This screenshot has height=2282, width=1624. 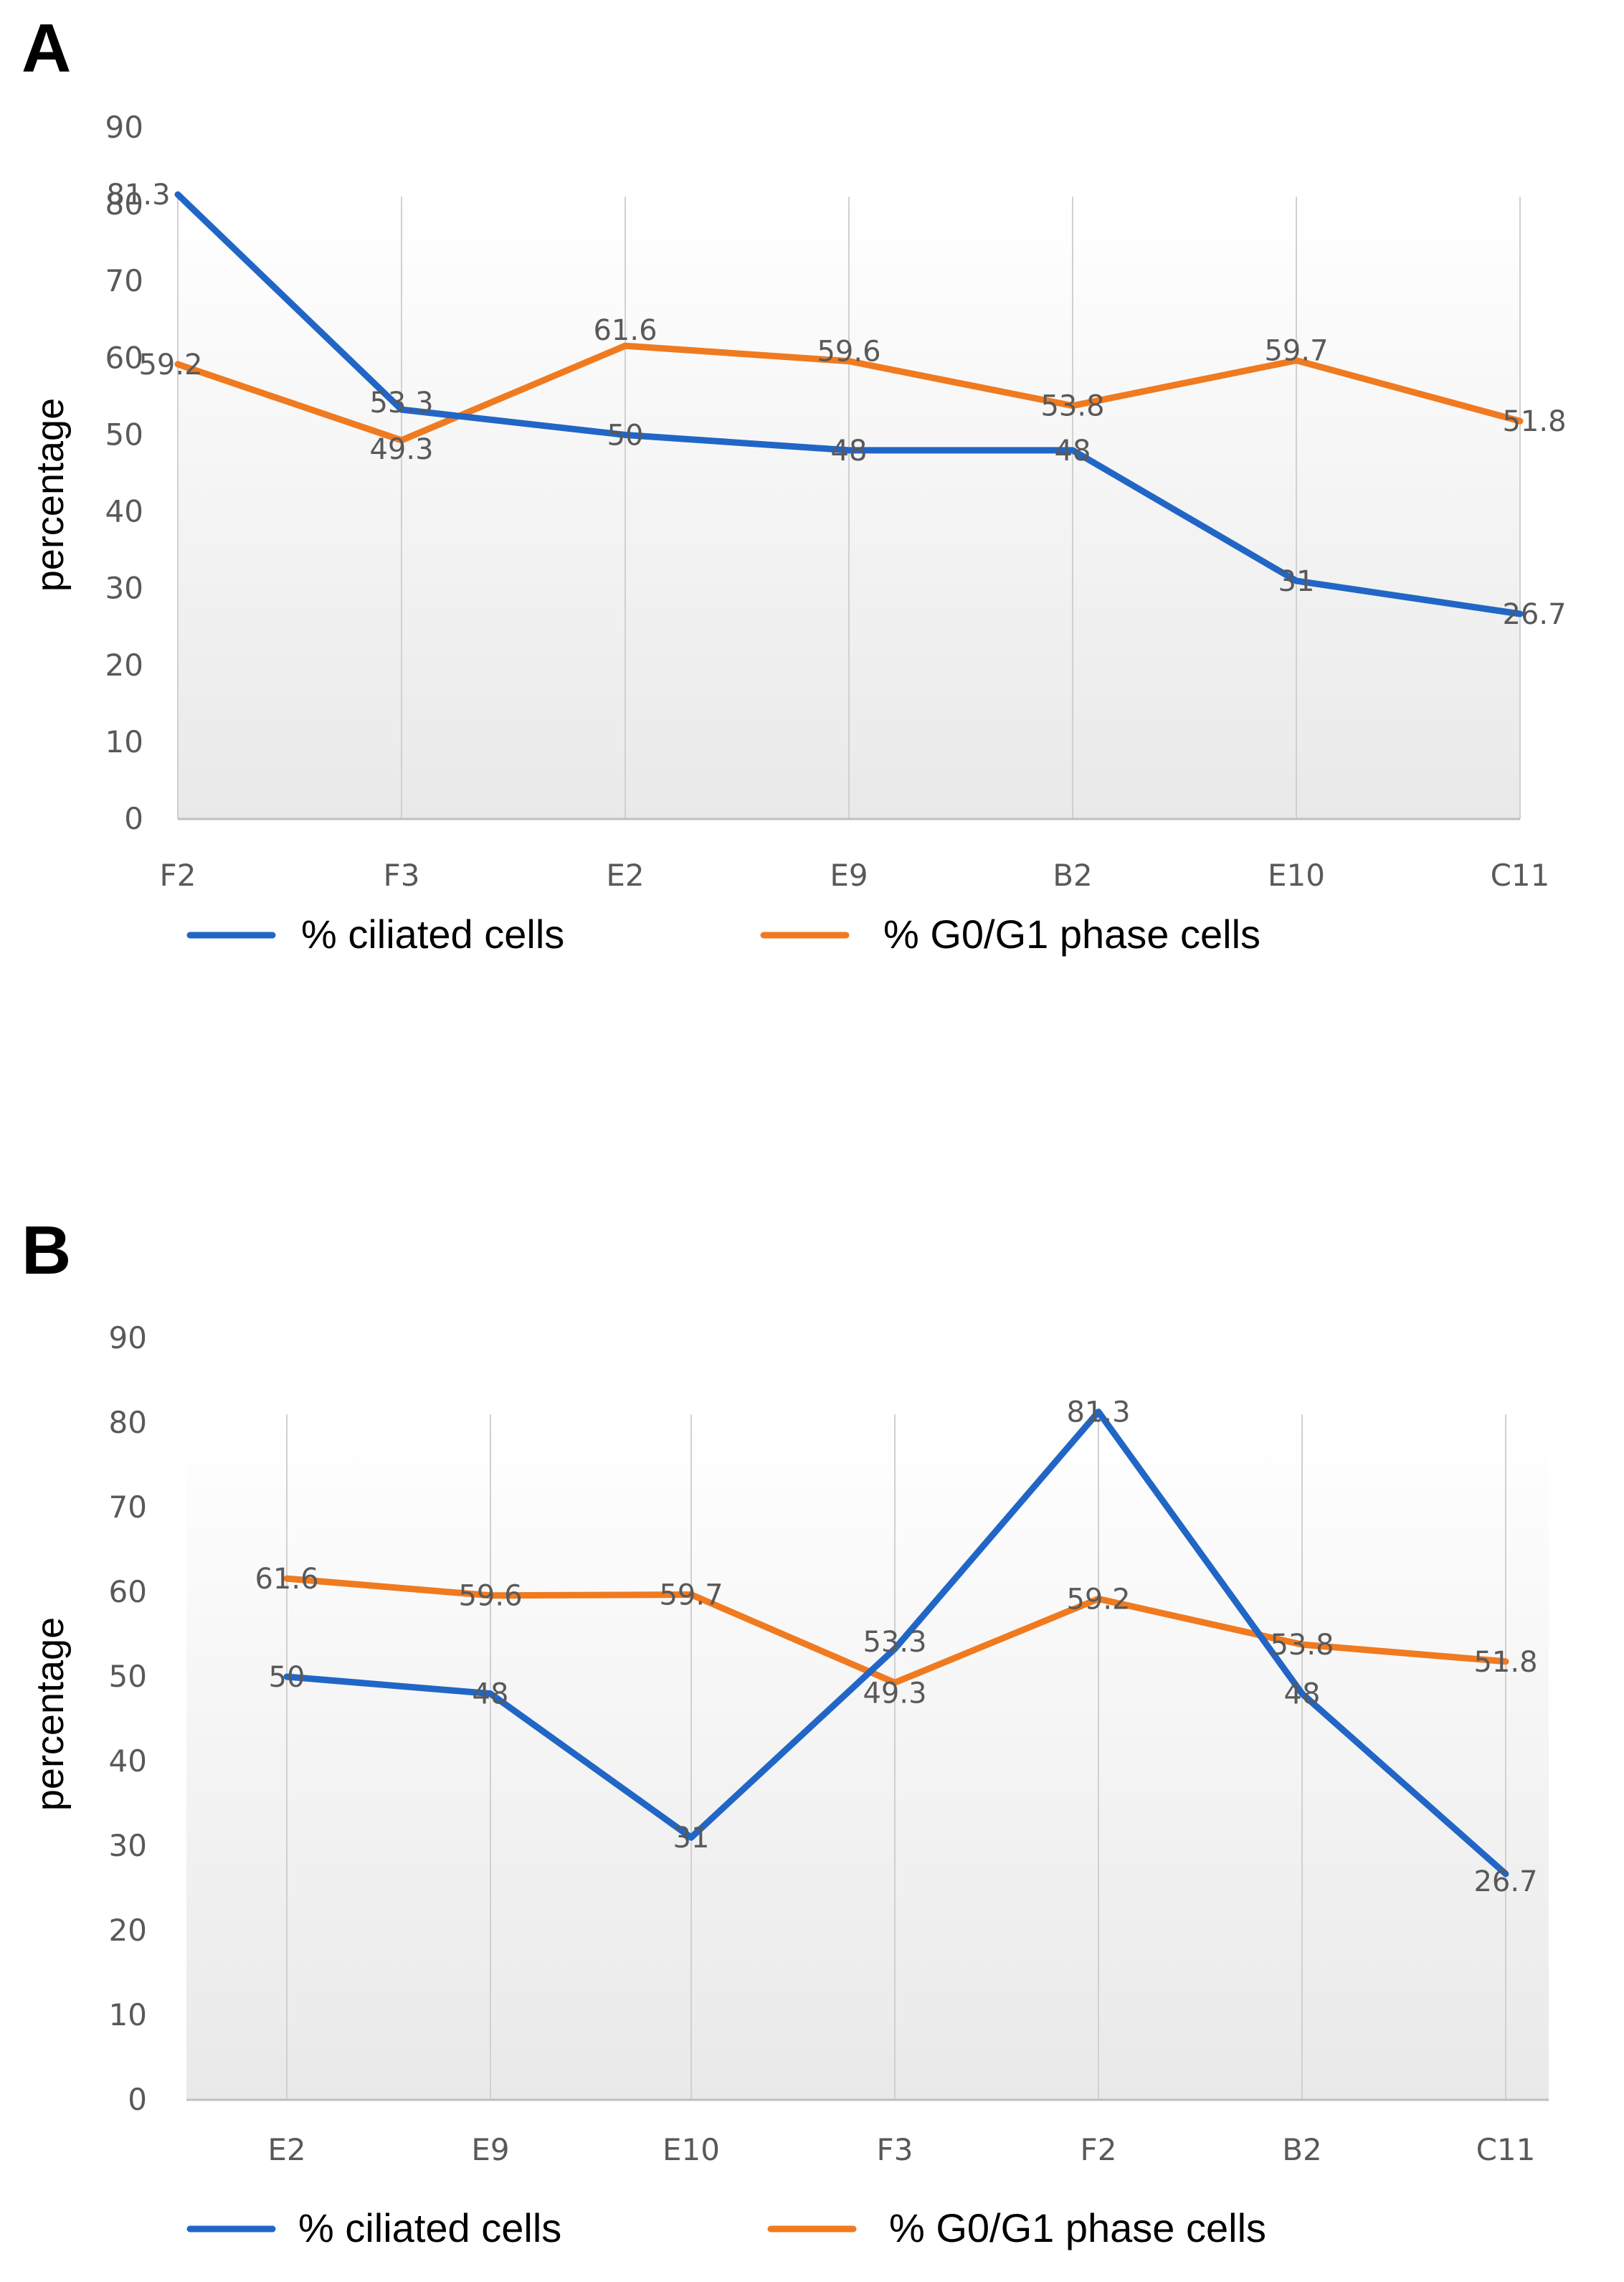 I want to click on panel-label: B, so click(x=47, y=1251).